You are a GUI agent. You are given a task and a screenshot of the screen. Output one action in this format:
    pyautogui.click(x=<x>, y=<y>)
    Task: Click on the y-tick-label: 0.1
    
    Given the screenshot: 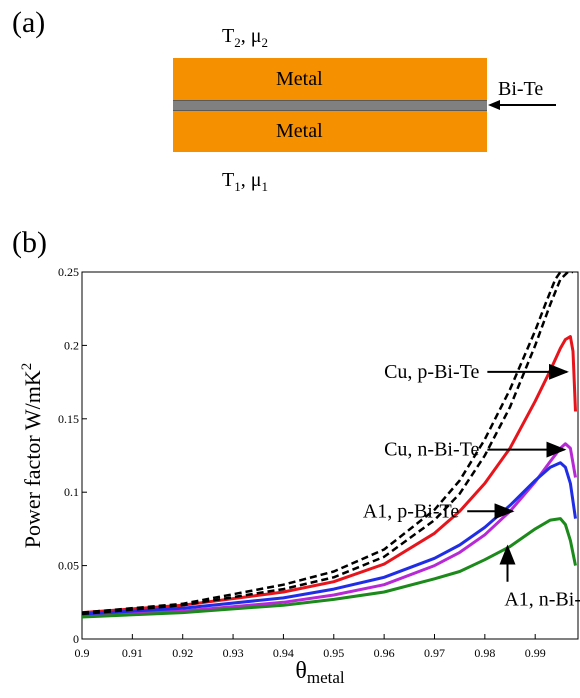 What is the action you would take?
    pyautogui.click(x=71, y=492)
    